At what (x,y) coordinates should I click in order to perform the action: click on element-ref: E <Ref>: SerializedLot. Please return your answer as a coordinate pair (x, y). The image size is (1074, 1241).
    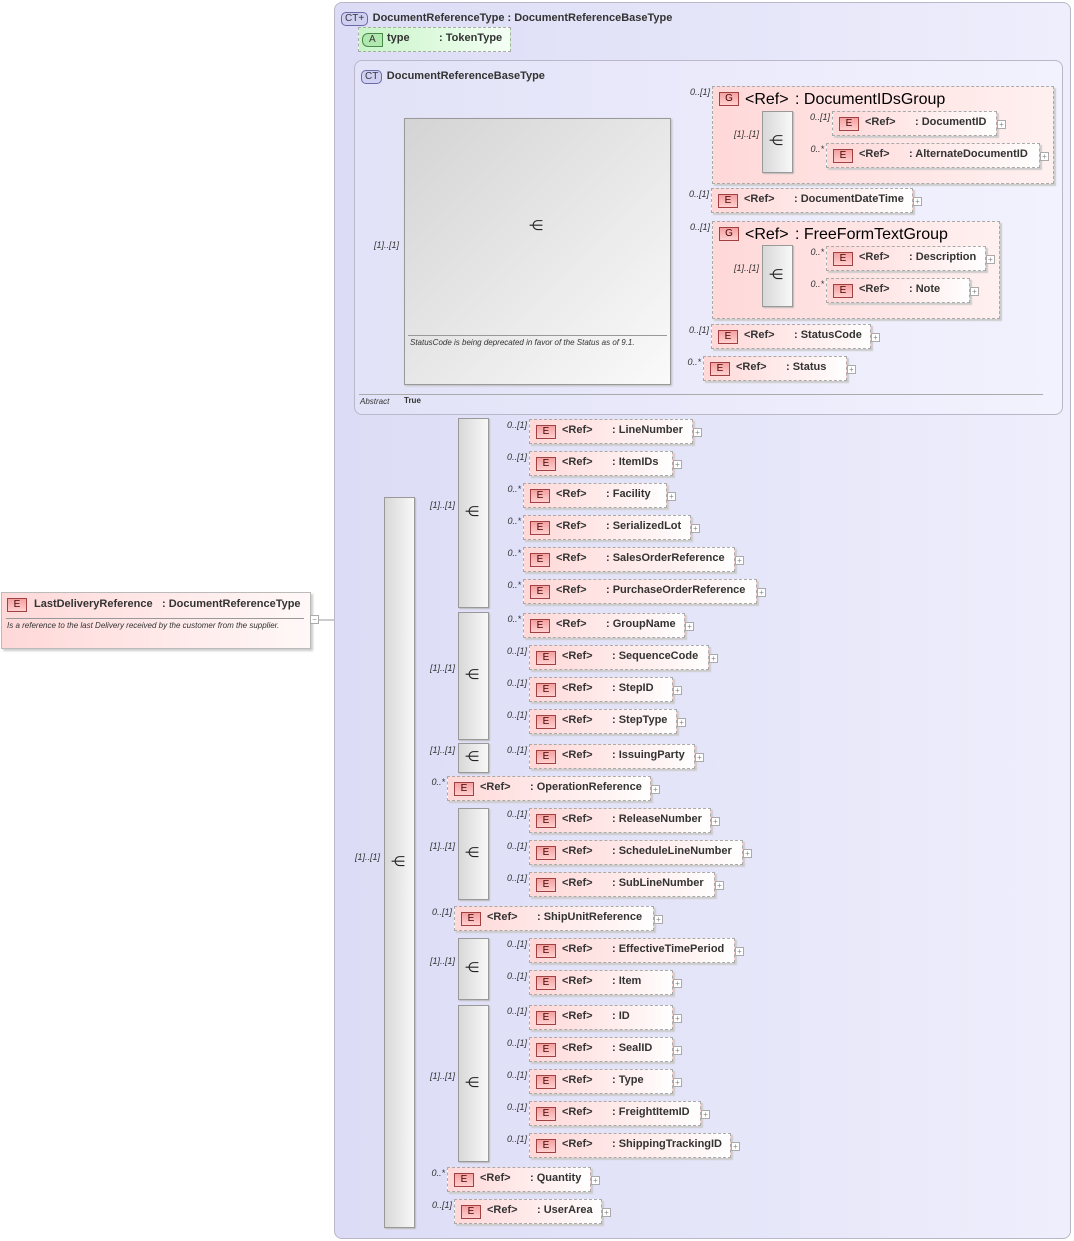
    Looking at the image, I should click on (607, 527).